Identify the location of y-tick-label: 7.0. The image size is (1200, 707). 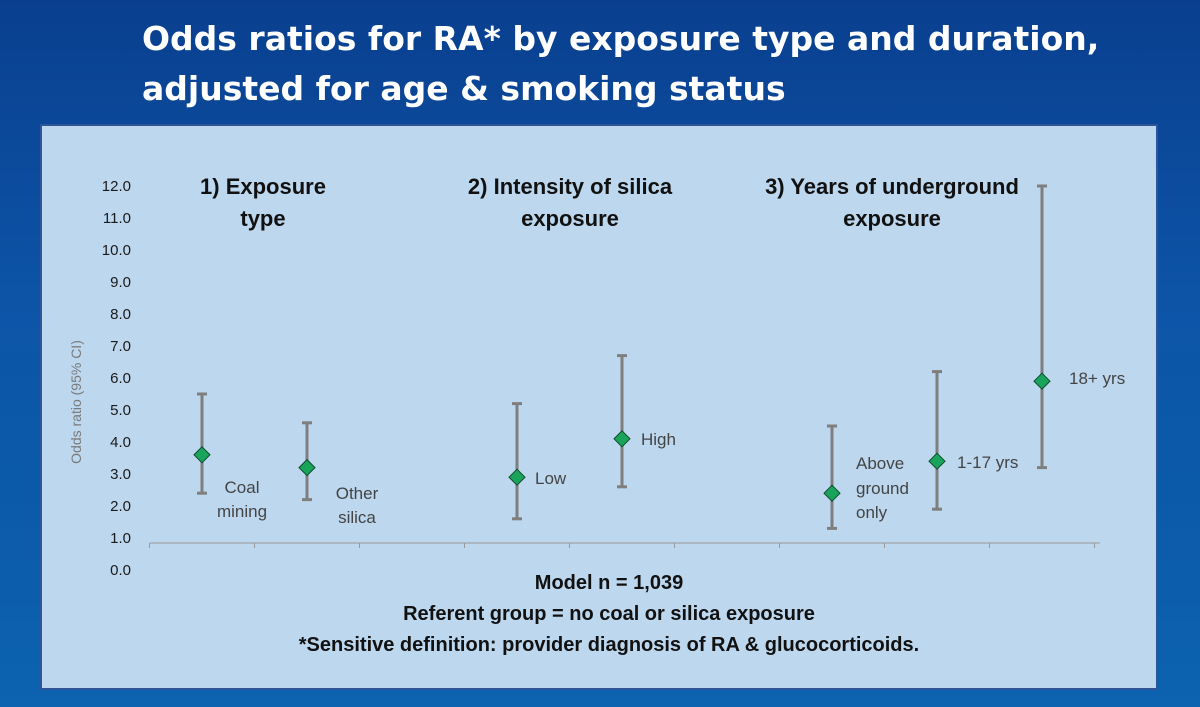
(120, 346).